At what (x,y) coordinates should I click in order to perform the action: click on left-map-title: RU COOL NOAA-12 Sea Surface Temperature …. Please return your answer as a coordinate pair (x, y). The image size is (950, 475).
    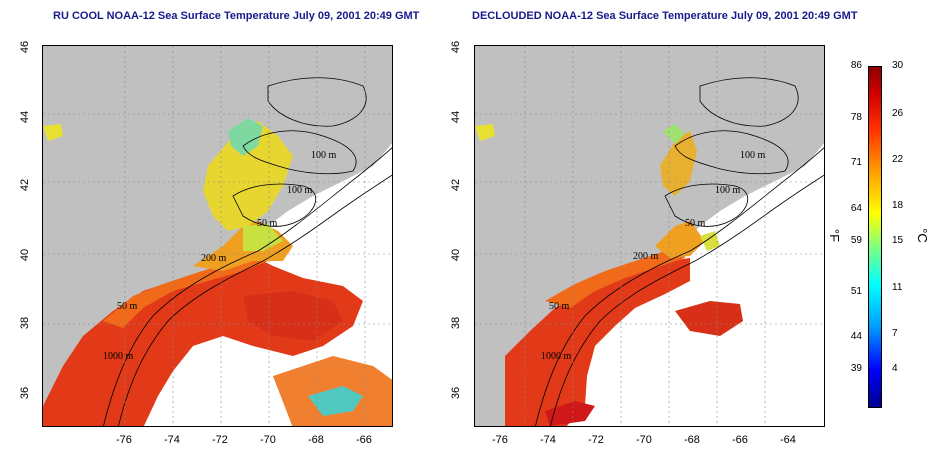
    Looking at the image, I should click on (236, 16).